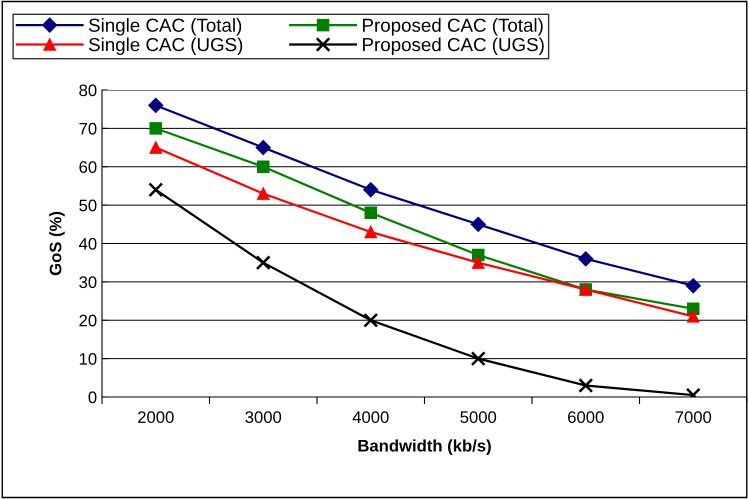 The image size is (749, 499). What do you see at coordinates (87, 90) in the screenshot?
I see `y-tick-label: 80` at bounding box center [87, 90].